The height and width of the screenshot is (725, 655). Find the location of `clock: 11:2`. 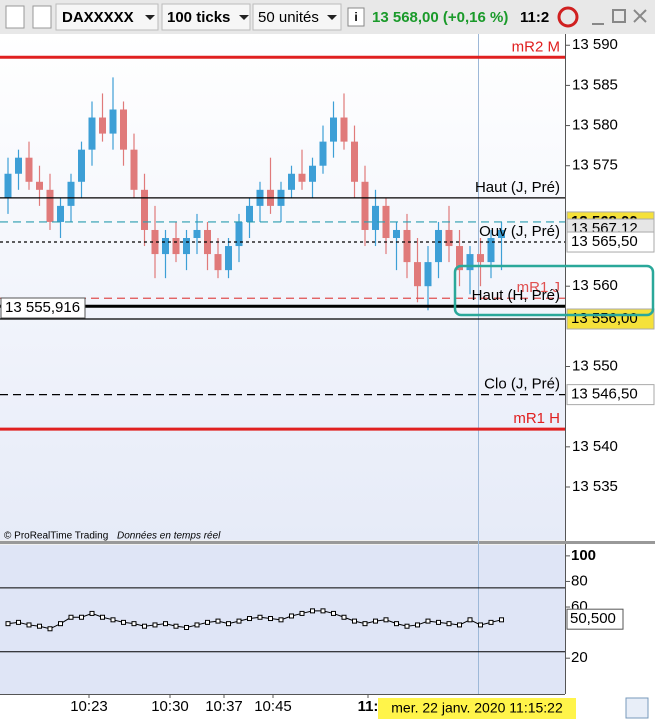

clock: 11:2 is located at coordinates (534, 17).